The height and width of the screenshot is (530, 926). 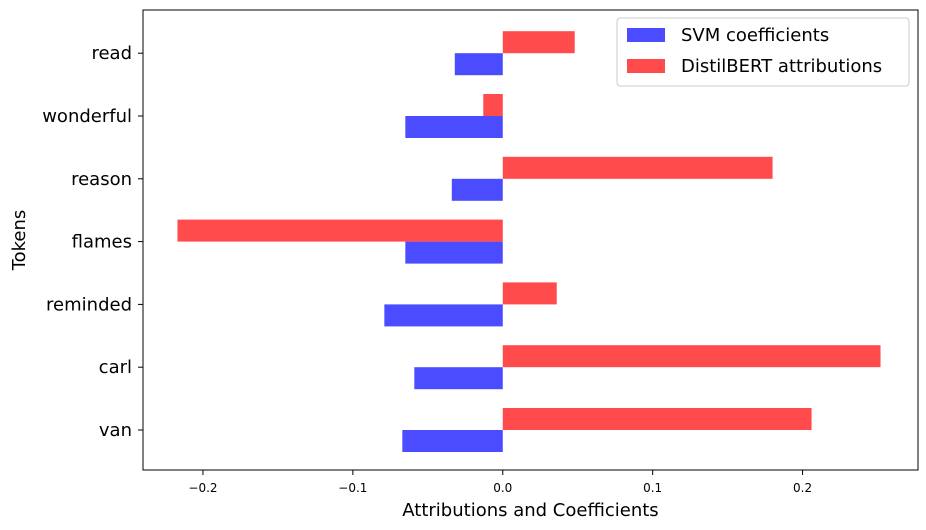 I want to click on legend-swatch-svm, so click(x=646, y=35).